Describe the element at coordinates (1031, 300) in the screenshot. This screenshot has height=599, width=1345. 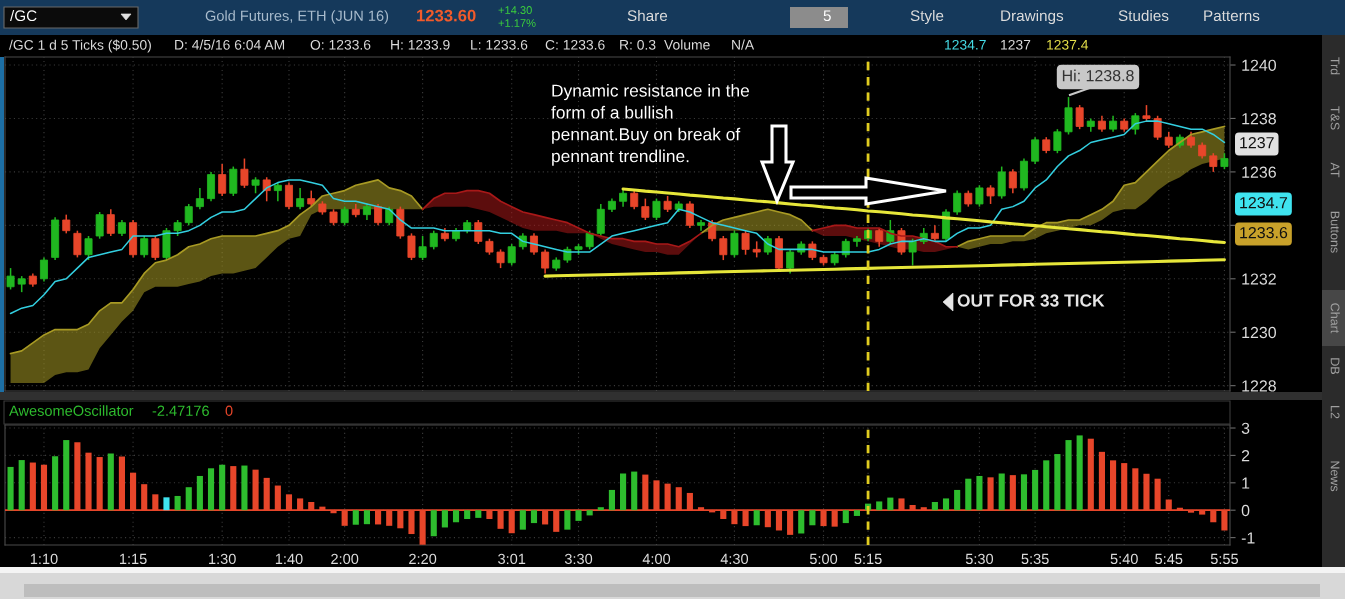
I see `annotation: OUT FOR 33 TICK` at that location.